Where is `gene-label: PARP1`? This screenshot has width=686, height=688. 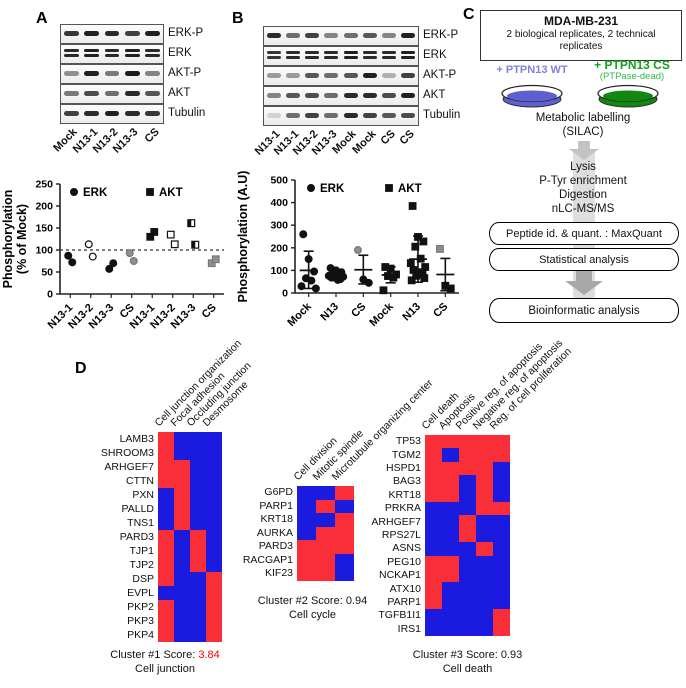 gene-label: PARP1 is located at coordinates (276, 505).